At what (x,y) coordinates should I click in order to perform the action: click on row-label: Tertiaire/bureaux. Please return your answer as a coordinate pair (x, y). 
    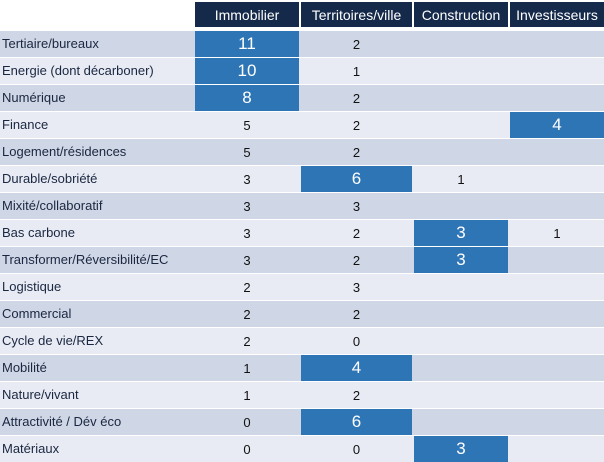
    Looking at the image, I should click on (50, 43).